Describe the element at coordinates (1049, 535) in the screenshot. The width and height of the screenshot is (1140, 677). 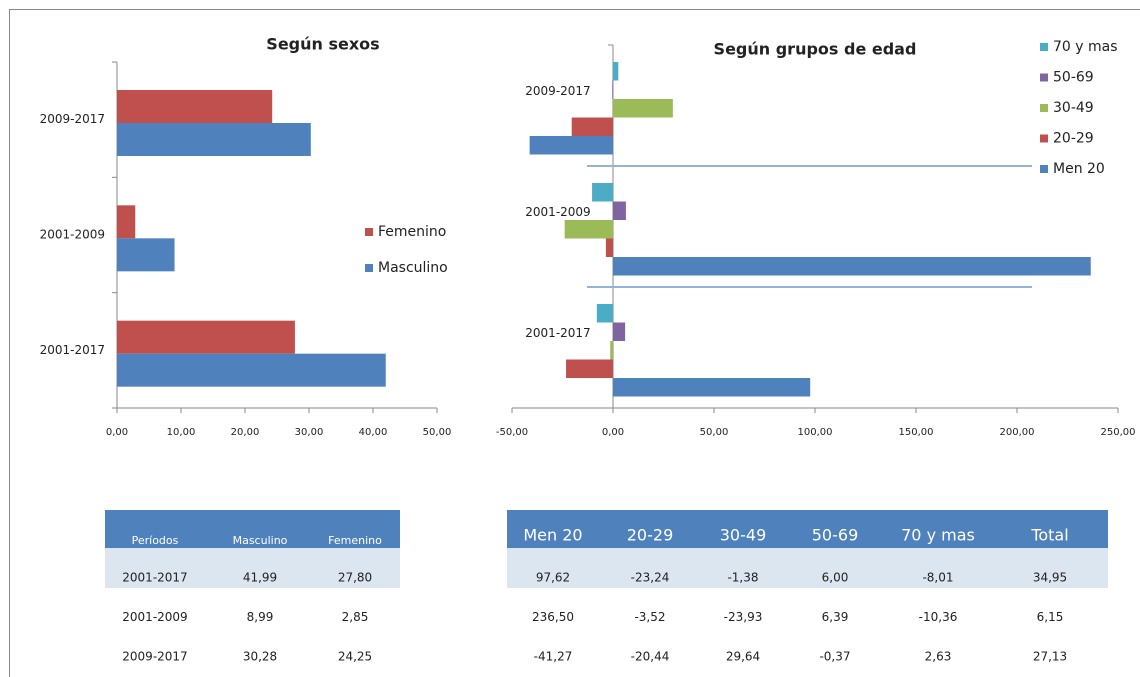
I see `table-header: Total` at that location.